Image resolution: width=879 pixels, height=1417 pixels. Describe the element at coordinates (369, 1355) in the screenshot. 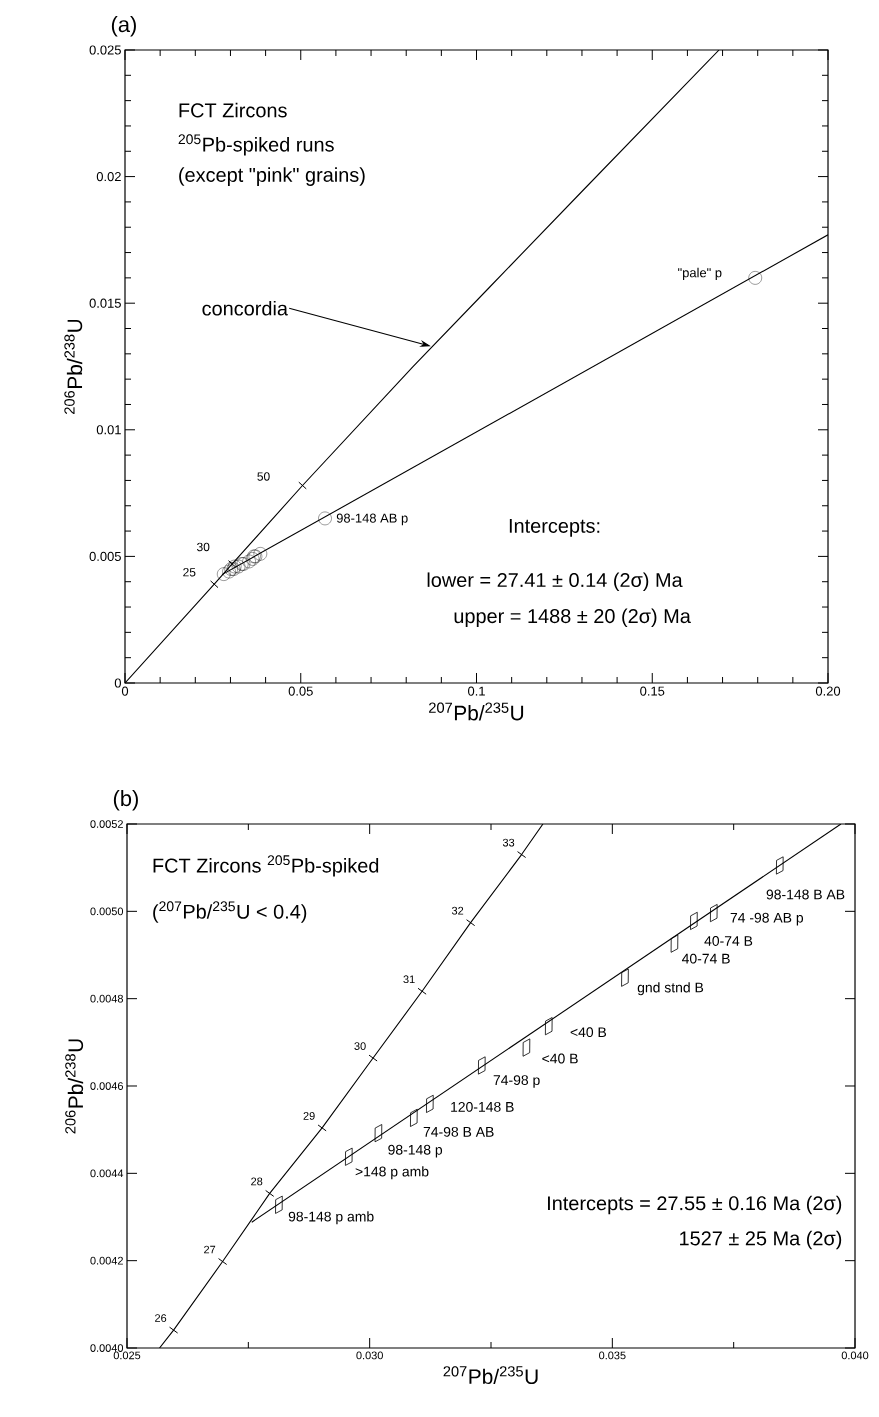

I see `x-tick-label: 0.030` at that location.